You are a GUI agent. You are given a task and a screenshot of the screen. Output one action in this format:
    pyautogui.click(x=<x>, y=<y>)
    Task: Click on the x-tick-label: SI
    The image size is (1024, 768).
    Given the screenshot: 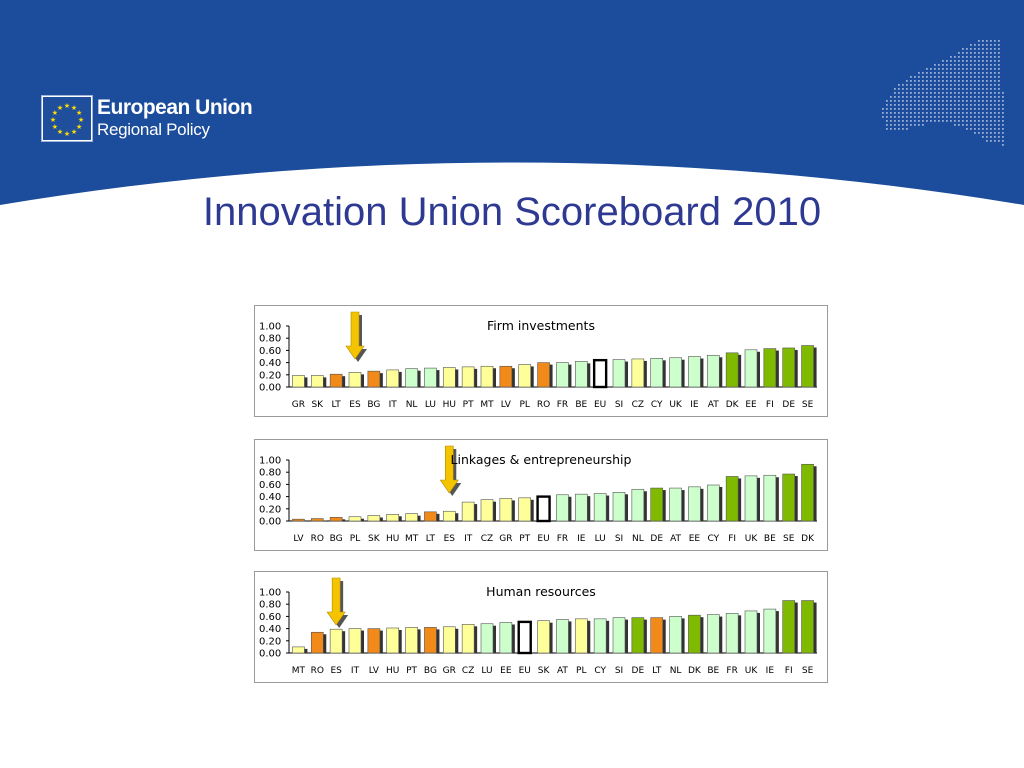 What is the action you would take?
    pyautogui.click(x=619, y=671)
    